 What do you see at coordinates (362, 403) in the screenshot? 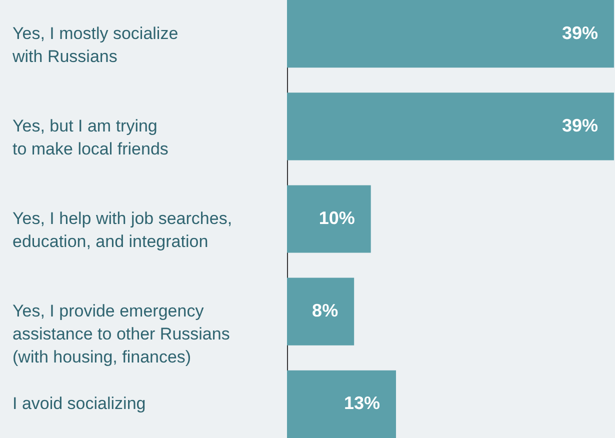
I see `data-label: 13%` at bounding box center [362, 403].